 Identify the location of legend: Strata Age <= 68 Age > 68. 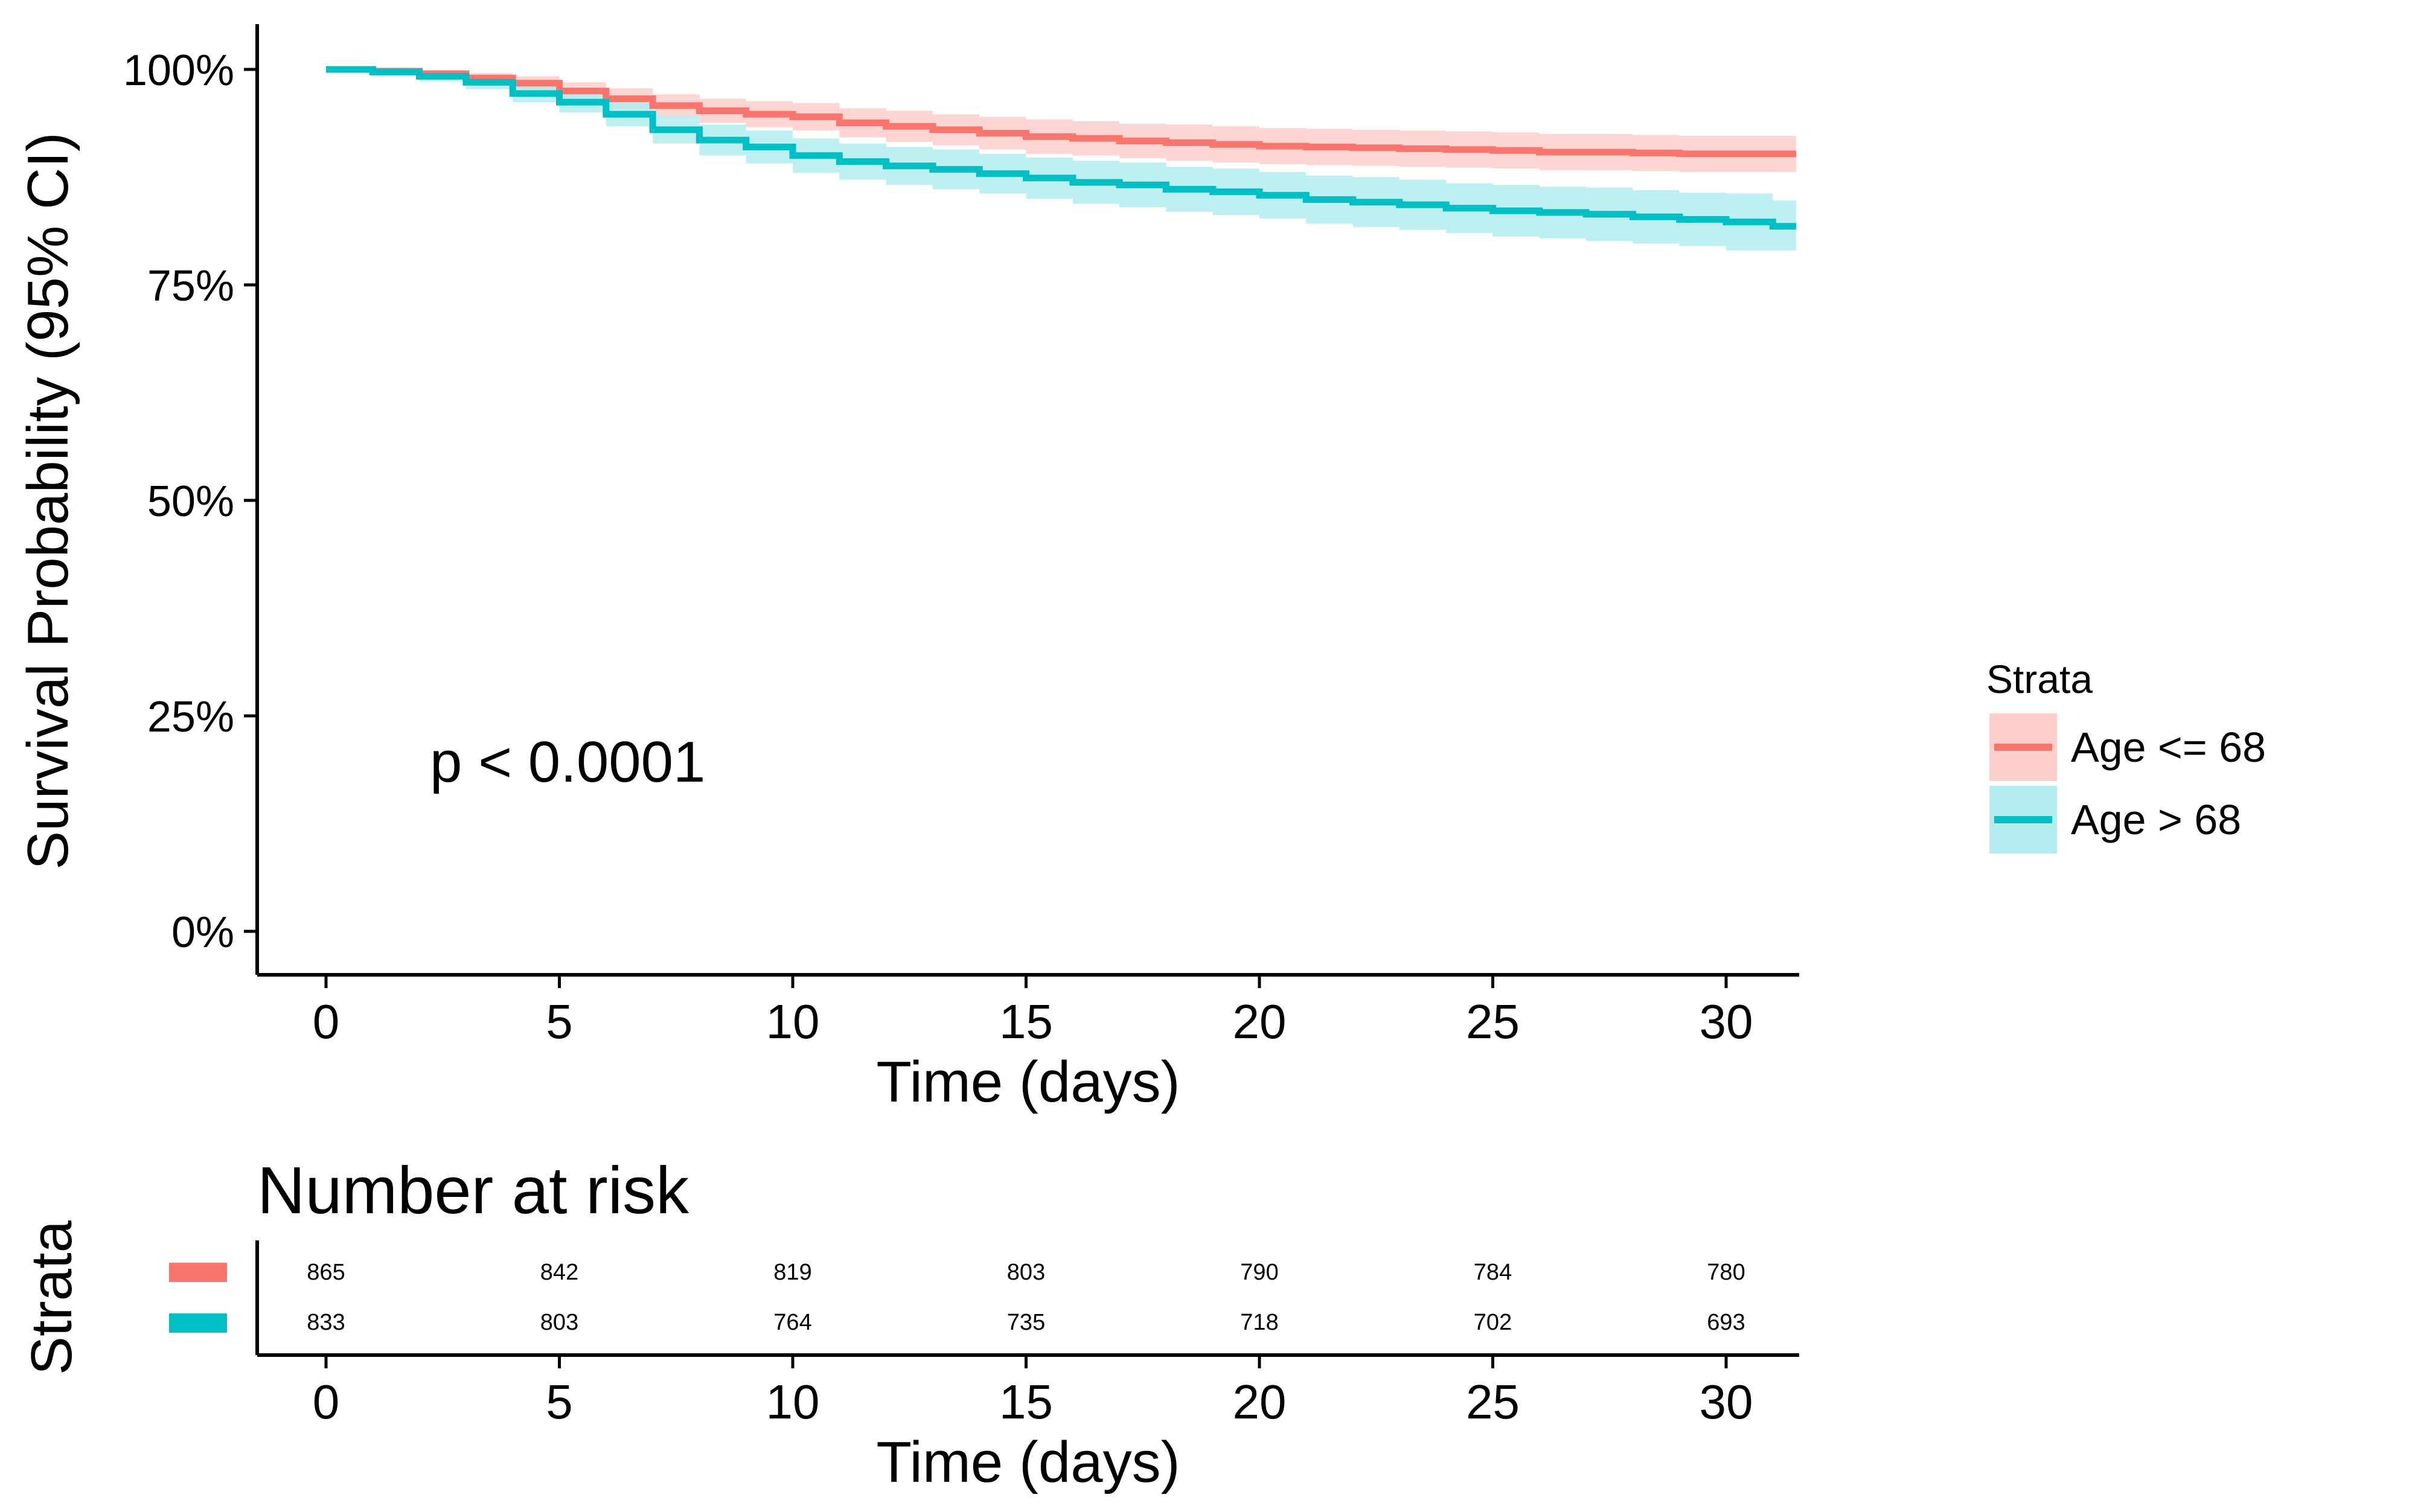
(2126, 755).